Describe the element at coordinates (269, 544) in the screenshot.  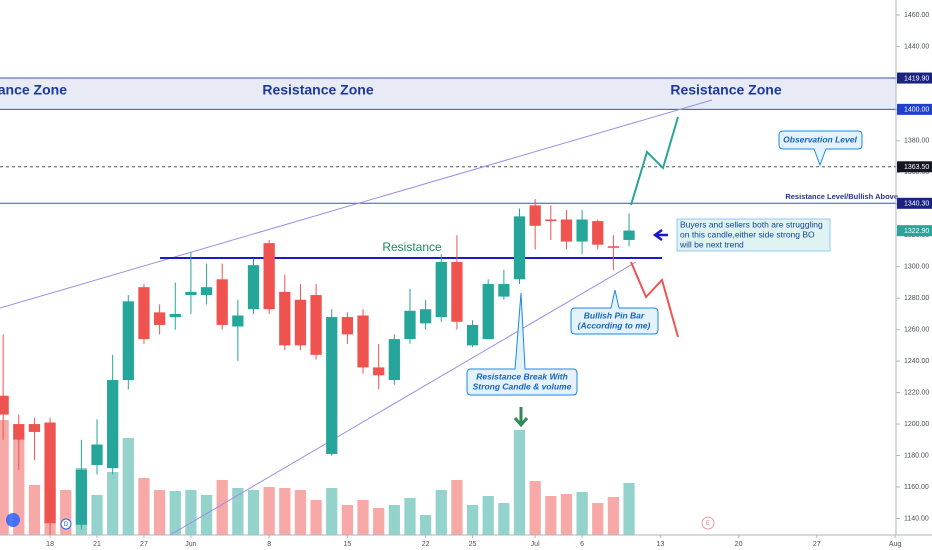
I see `x-tick-label: 8` at that location.